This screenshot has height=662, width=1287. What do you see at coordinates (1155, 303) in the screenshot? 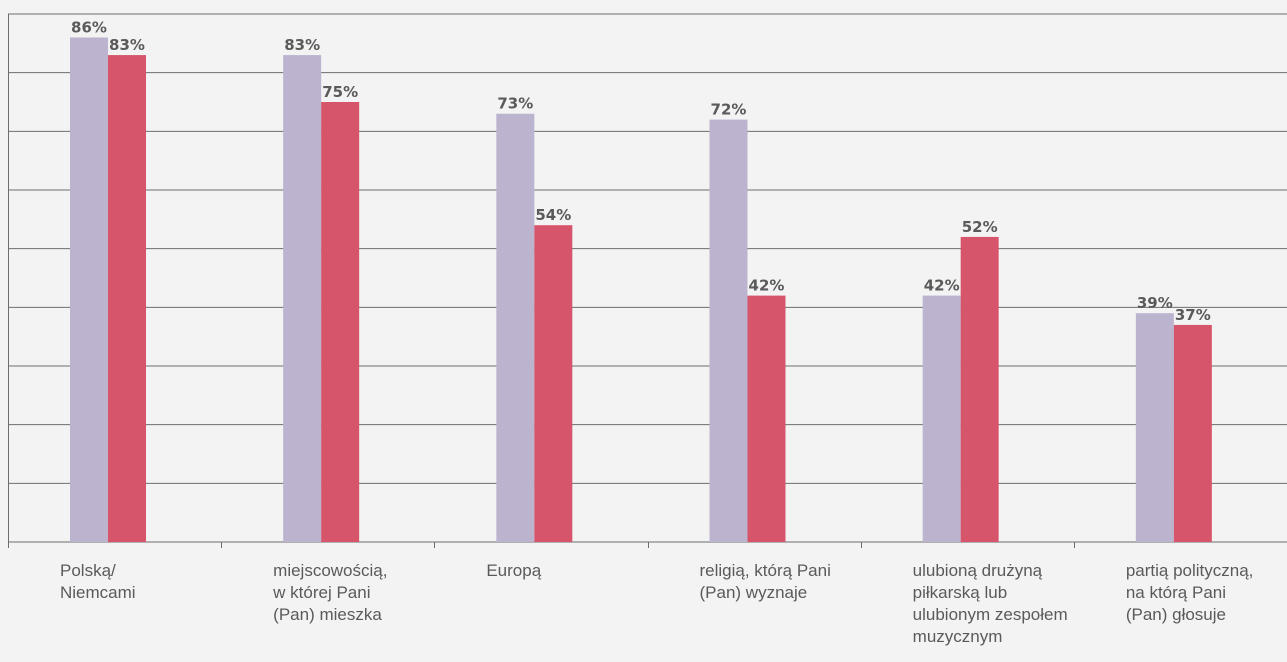
I see `data-label: 39%` at bounding box center [1155, 303].